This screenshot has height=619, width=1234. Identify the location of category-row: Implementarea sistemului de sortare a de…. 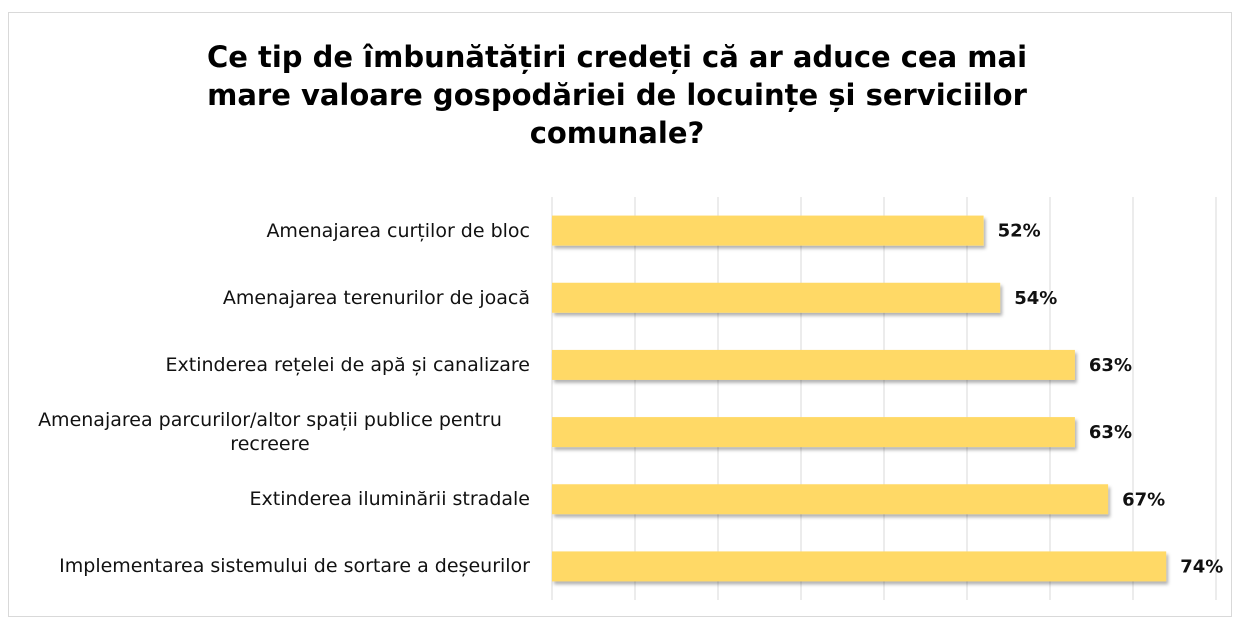
(270, 566).